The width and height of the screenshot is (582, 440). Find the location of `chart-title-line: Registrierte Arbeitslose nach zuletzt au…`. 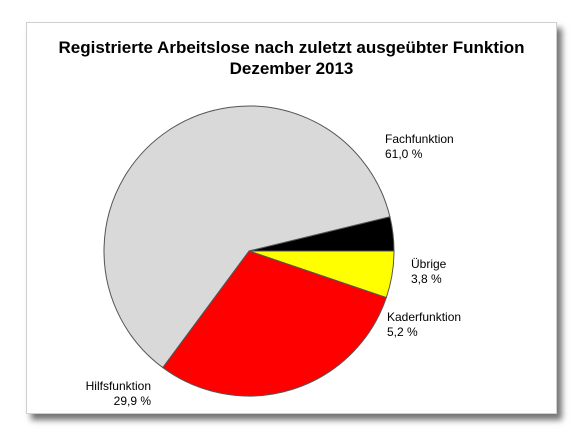

chart-title-line: Registrierte Arbeitslose nach zuletzt au… is located at coordinates (291, 47).